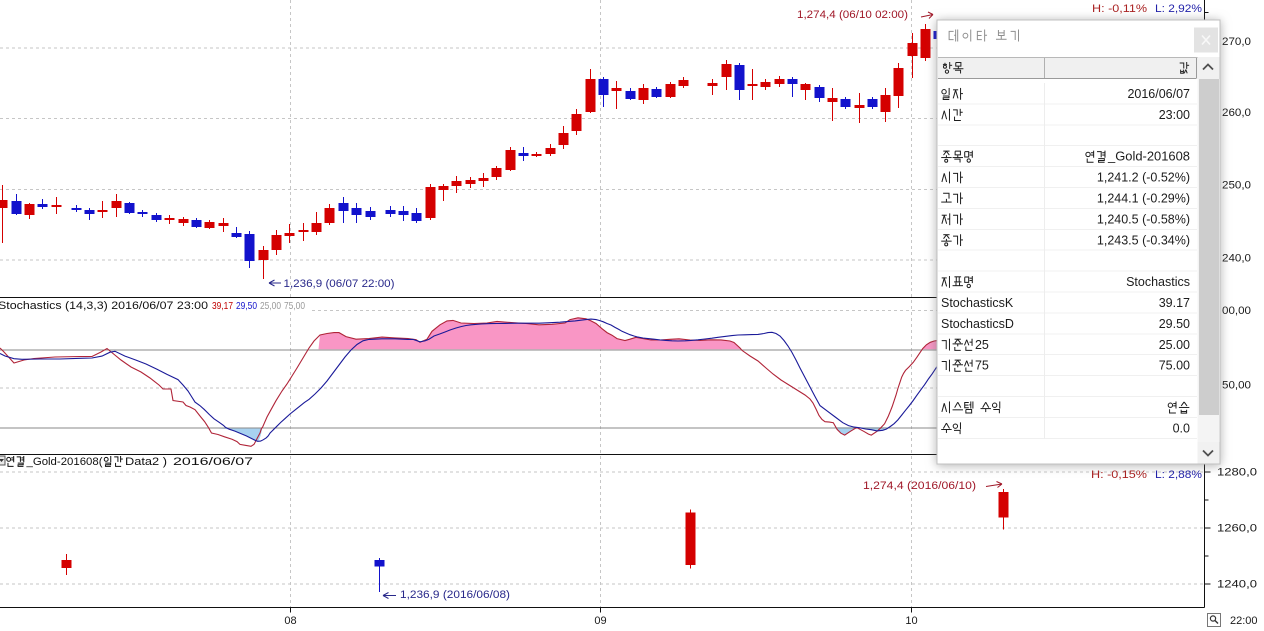 Image resolution: width=1264 pixels, height=631 pixels. What do you see at coordinates (977, 303) in the screenshot?
I see `svg-text: StochasticsK` at bounding box center [977, 303].